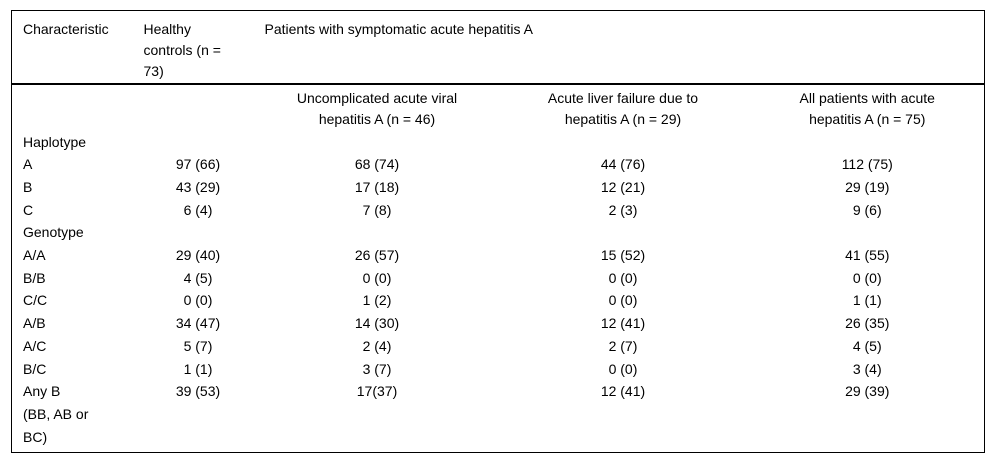 The width and height of the screenshot is (992, 468). I want to click on value-cell: 68 (74), so click(377, 164).